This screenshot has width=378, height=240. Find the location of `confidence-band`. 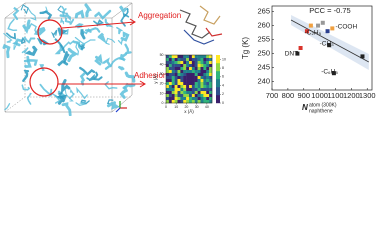

confidence-band is located at coordinates (330, 42).